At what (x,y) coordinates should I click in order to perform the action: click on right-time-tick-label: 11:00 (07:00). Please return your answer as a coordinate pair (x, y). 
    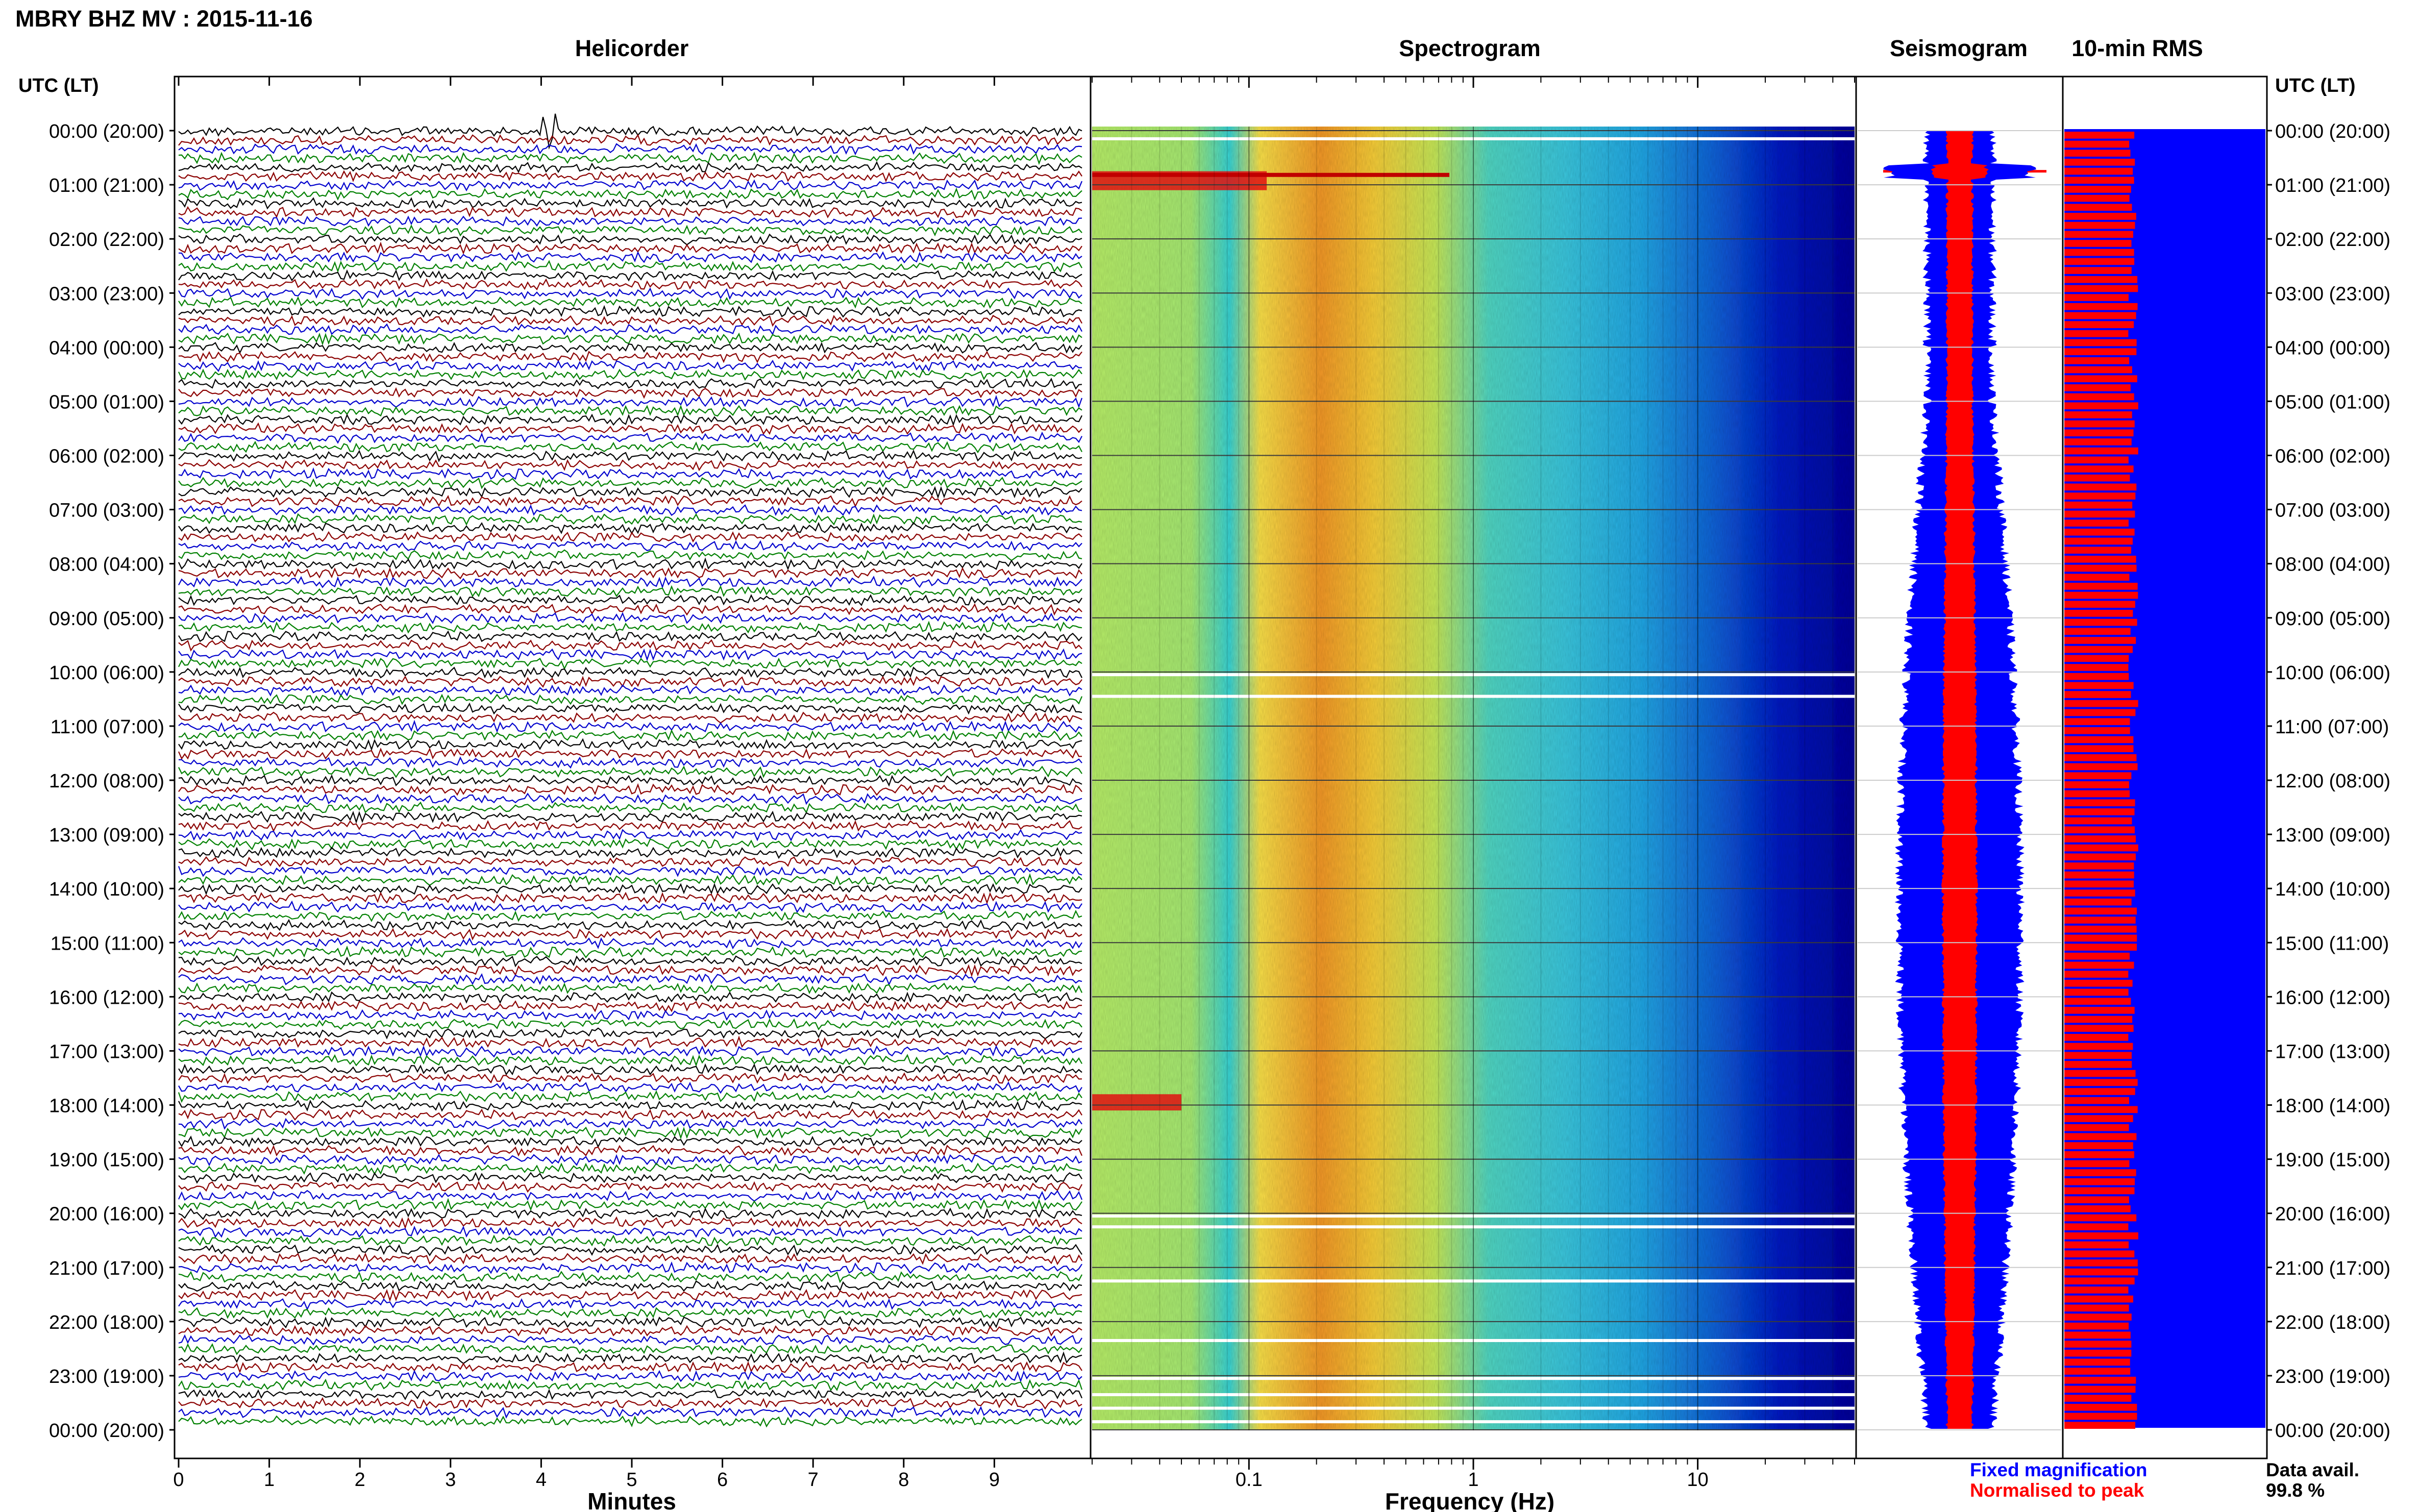
    Looking at the image, I should click on (2332, 727).